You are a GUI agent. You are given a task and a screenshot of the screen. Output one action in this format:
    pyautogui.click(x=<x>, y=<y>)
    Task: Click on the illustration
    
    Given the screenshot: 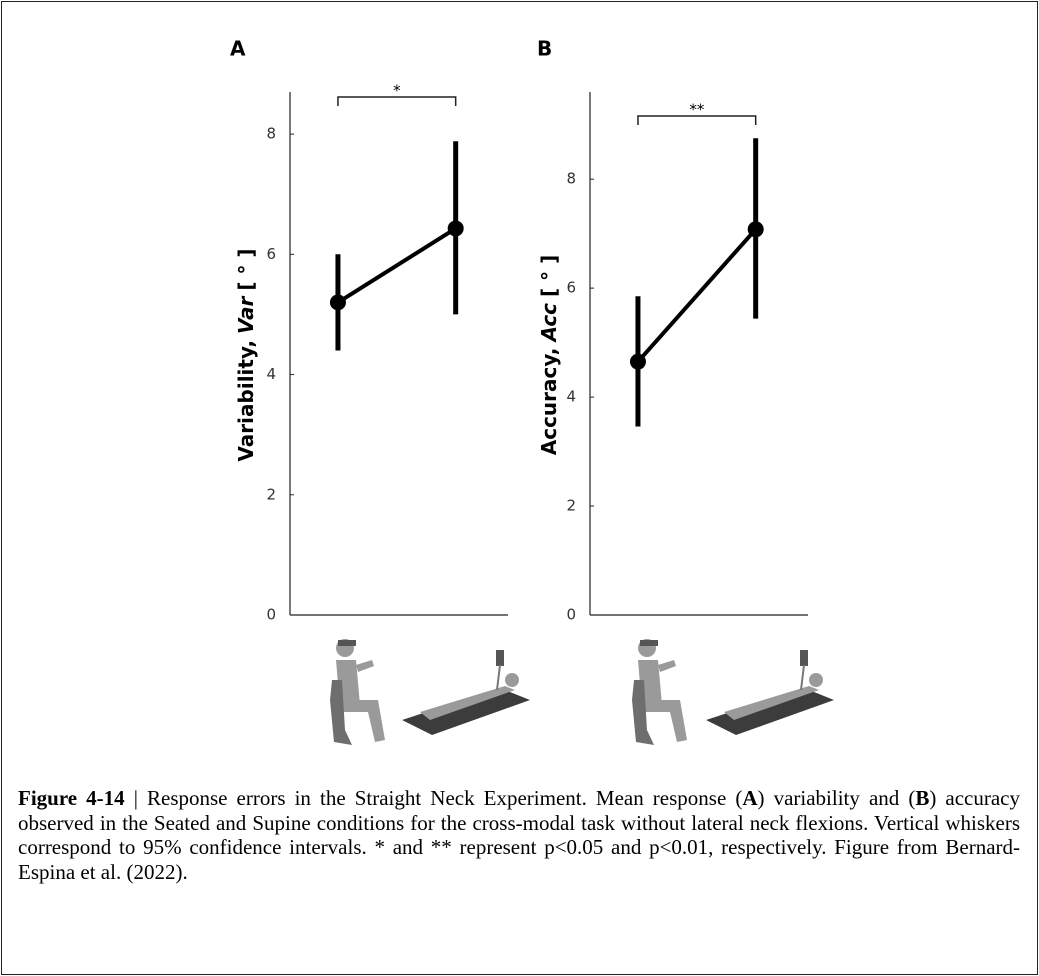 What is the action you would take?
    pyautogui.click(x=582, y=692)
    